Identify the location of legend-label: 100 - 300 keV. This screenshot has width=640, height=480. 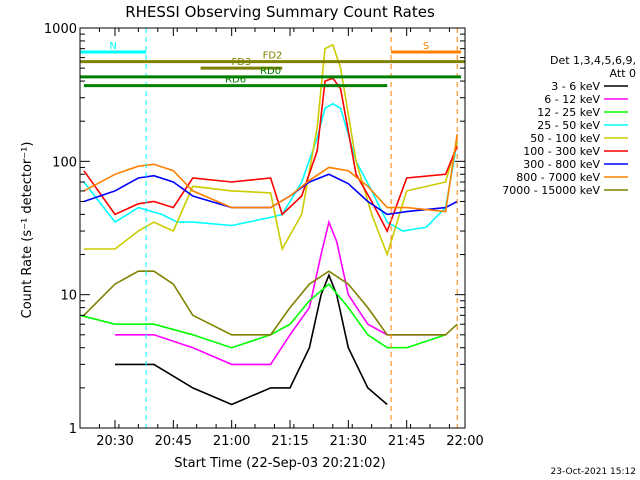
(561, 151).